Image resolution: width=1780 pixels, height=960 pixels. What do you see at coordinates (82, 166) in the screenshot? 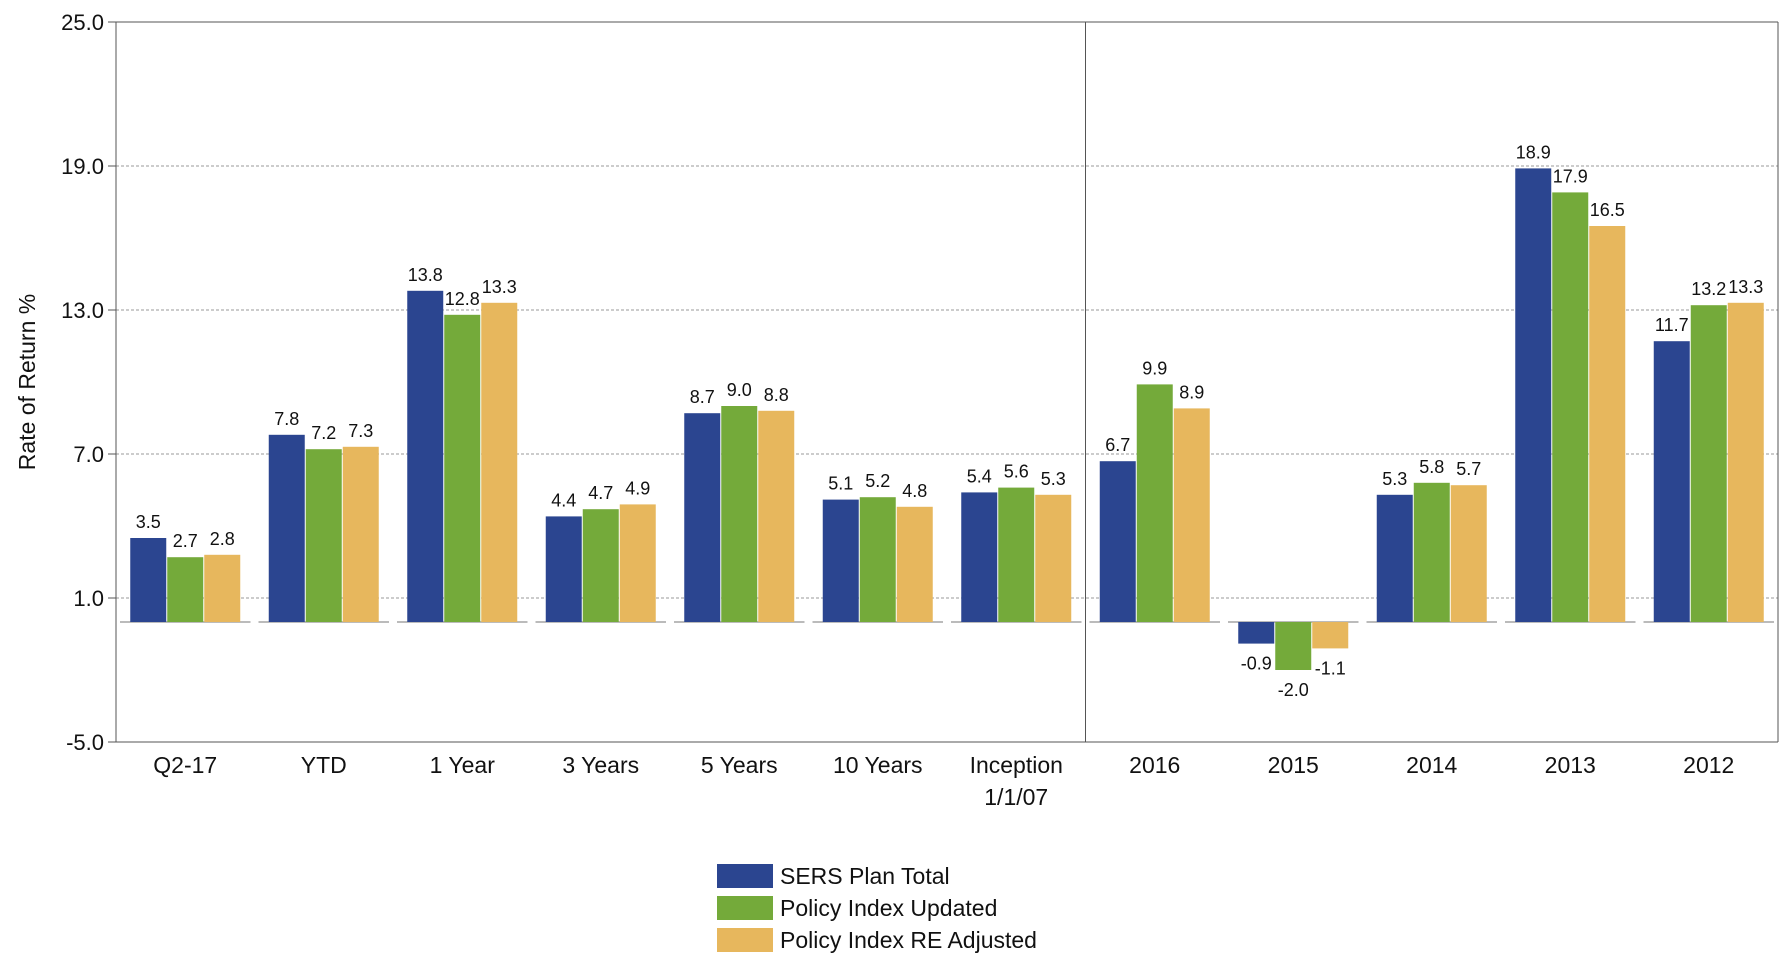
I see `y-tick-label: 19.0` at bounding box center [82, 166].